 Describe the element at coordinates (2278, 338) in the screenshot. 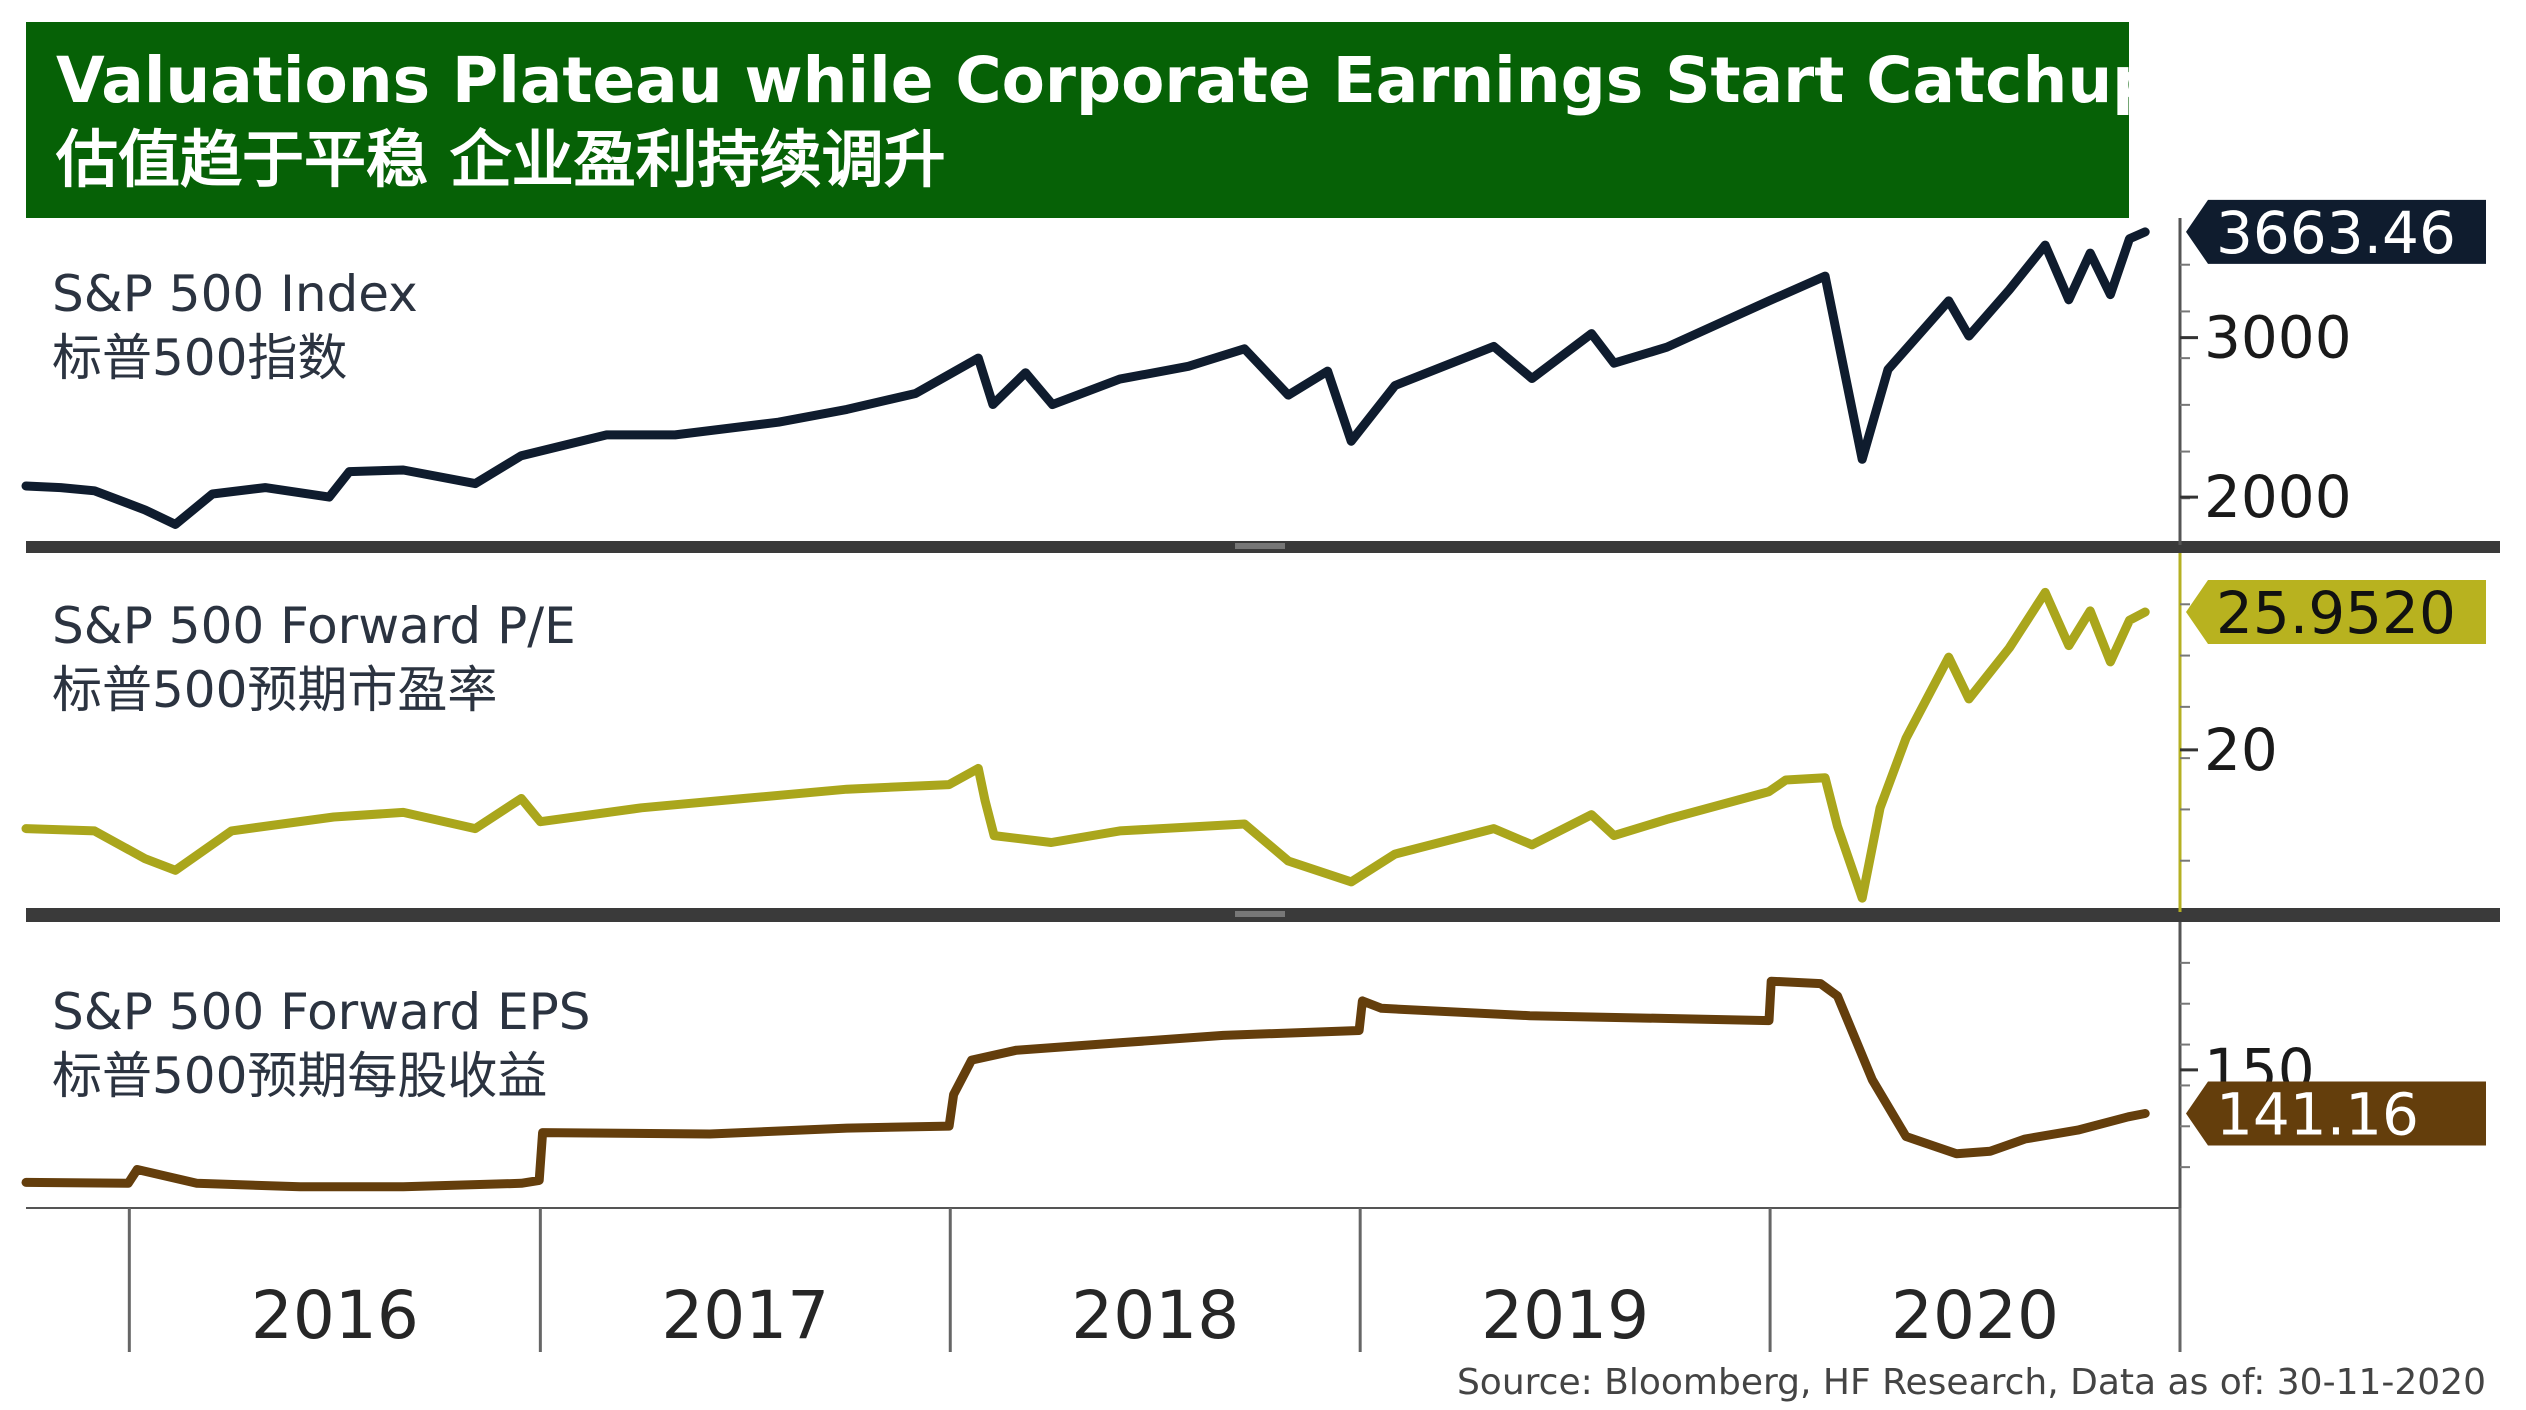

I see `y-tick-label: 3000` at that location.